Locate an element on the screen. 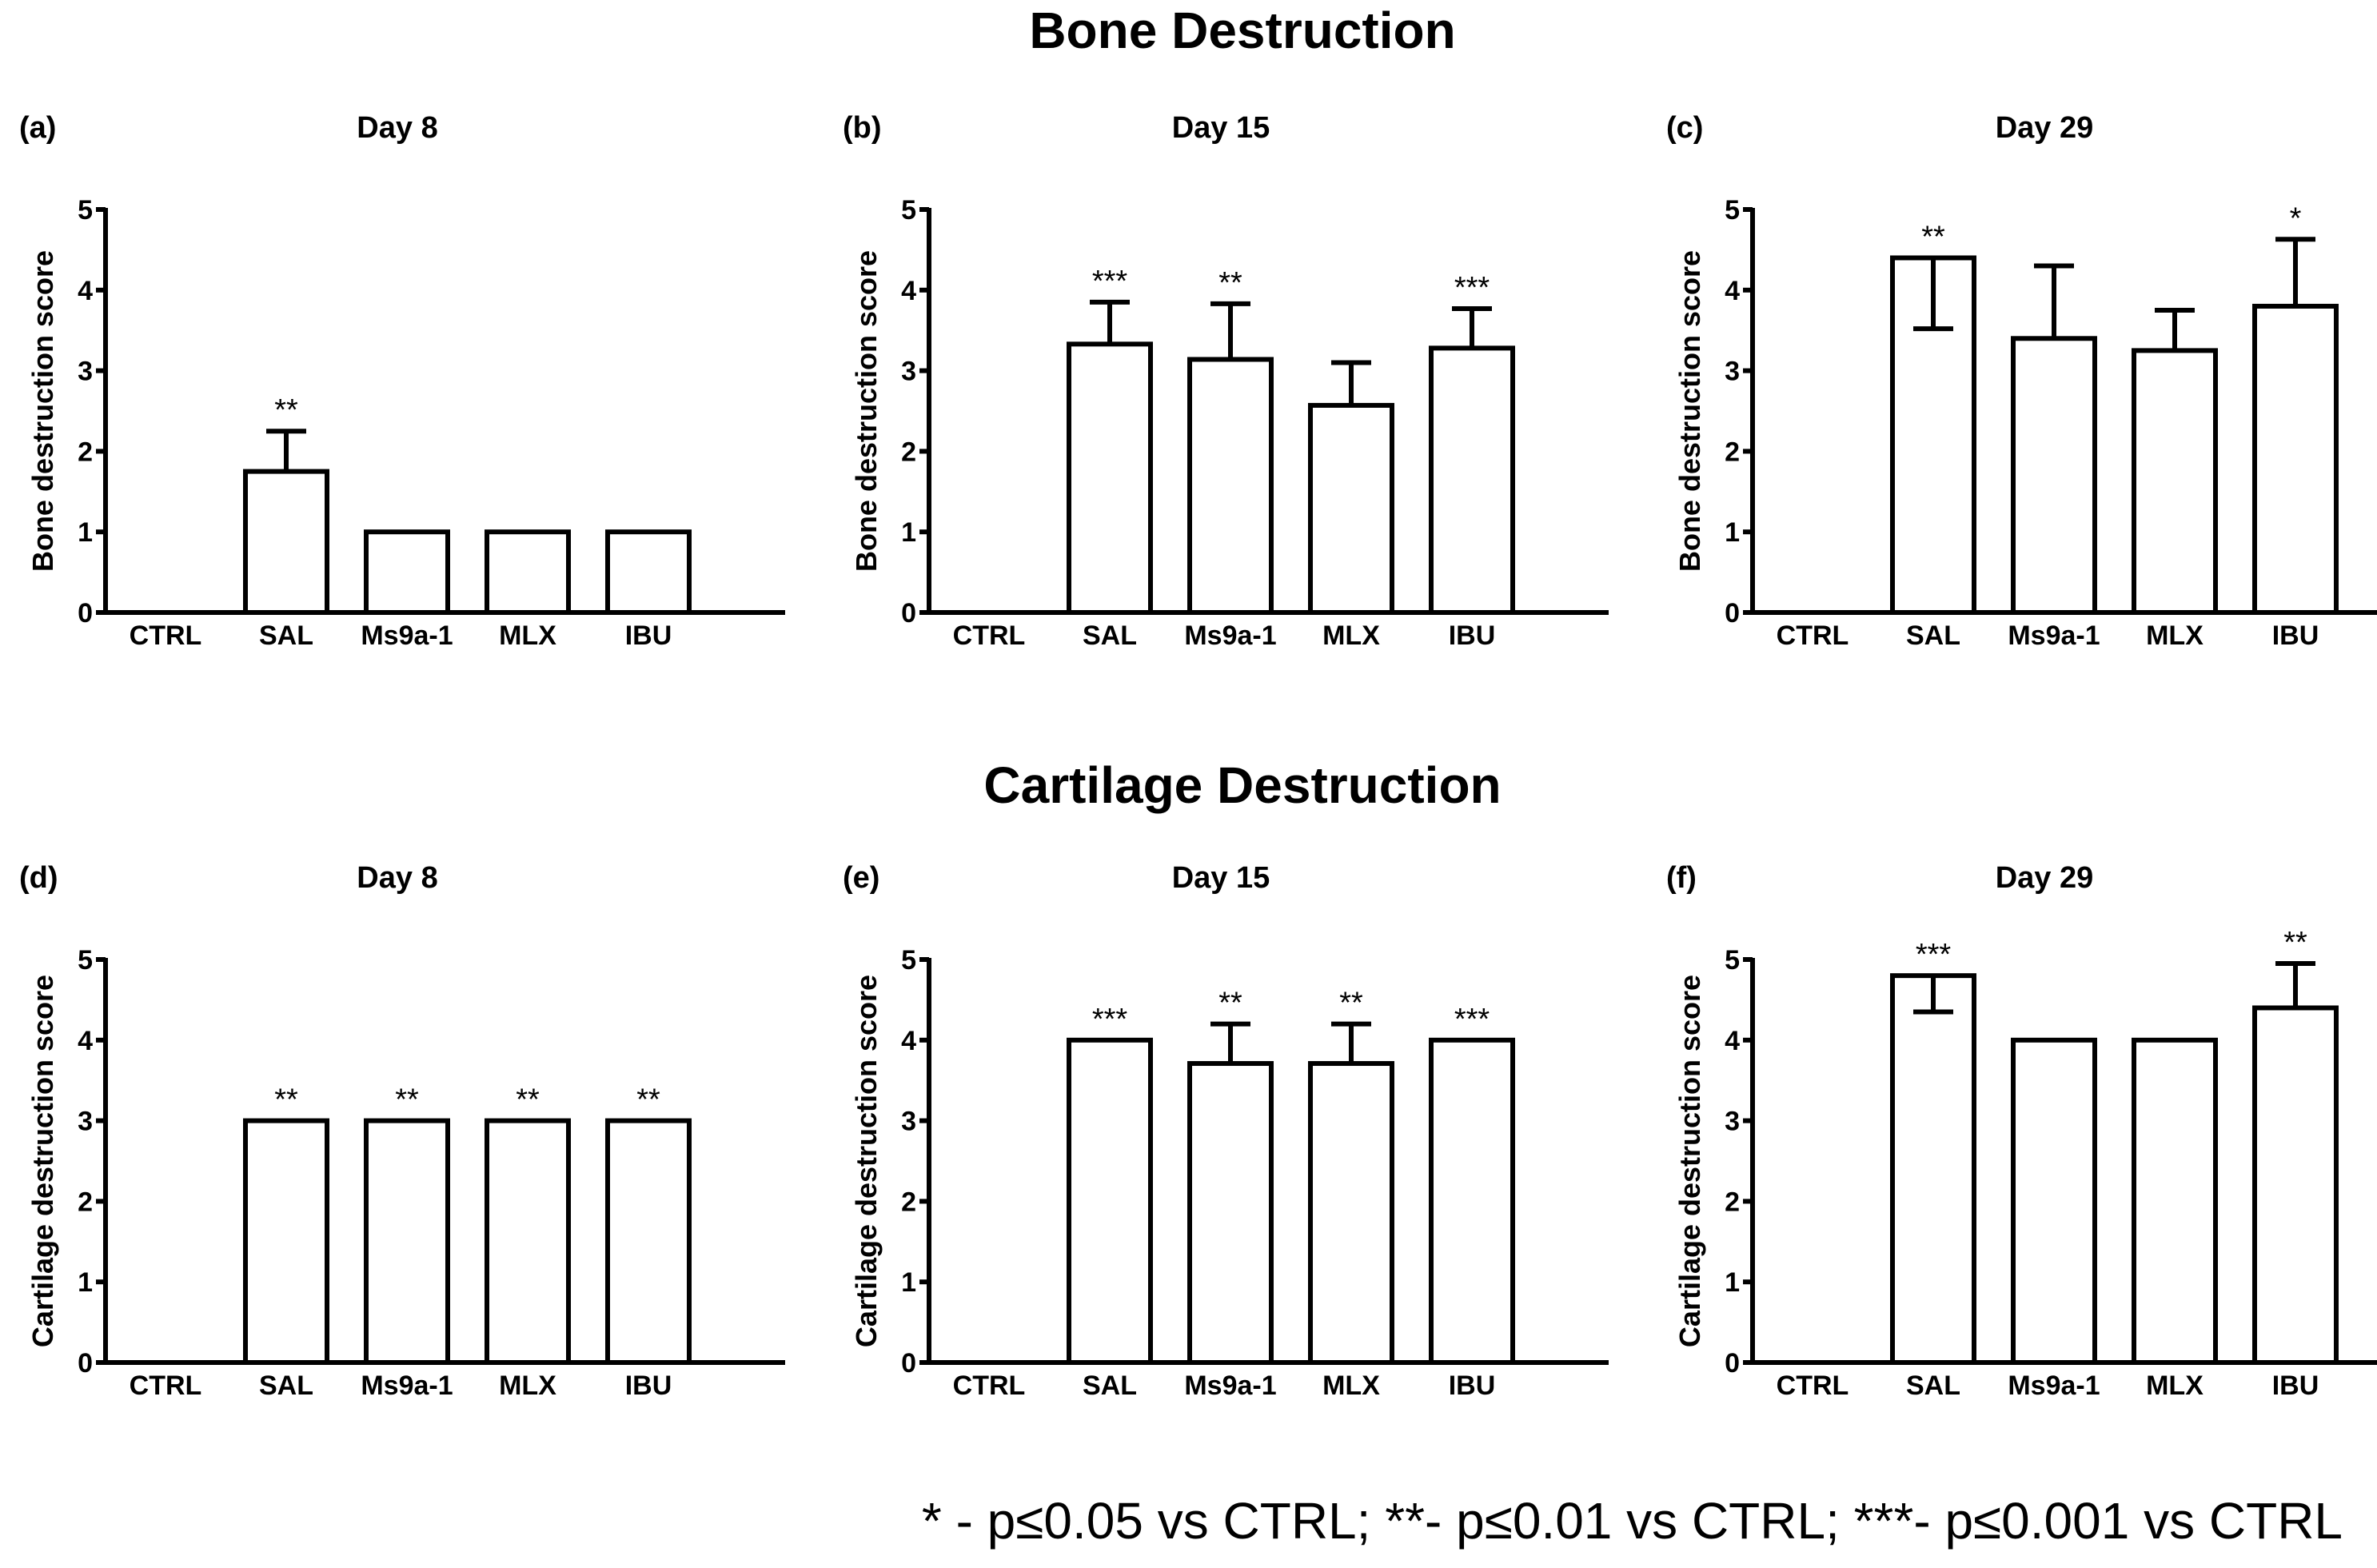 The width and height of the screenshot is (2377, 1568). section-title-cartilage: Cartilage Destruction is located at coordinates (1242, 785).